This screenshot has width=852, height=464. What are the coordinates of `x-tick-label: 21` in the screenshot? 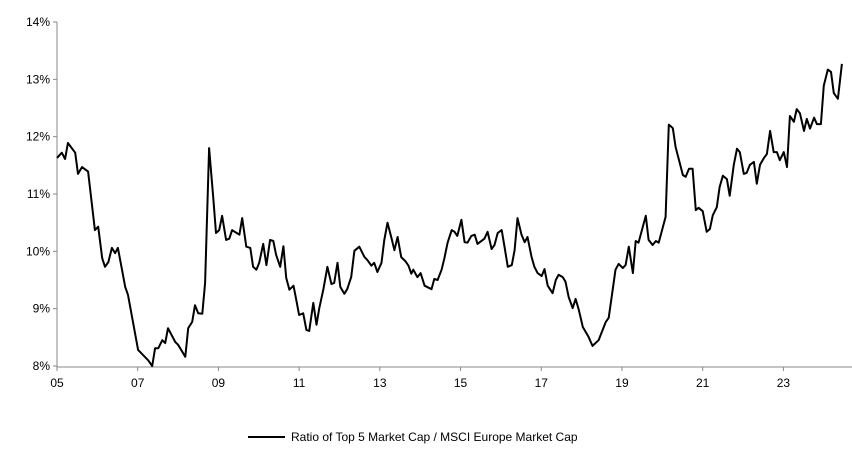 It's located at (703, 383).